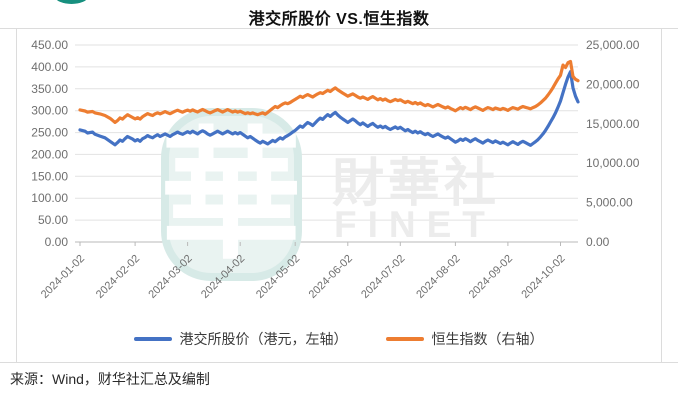  I want to click on watermark-seal-character: 華, so click(231, 197).